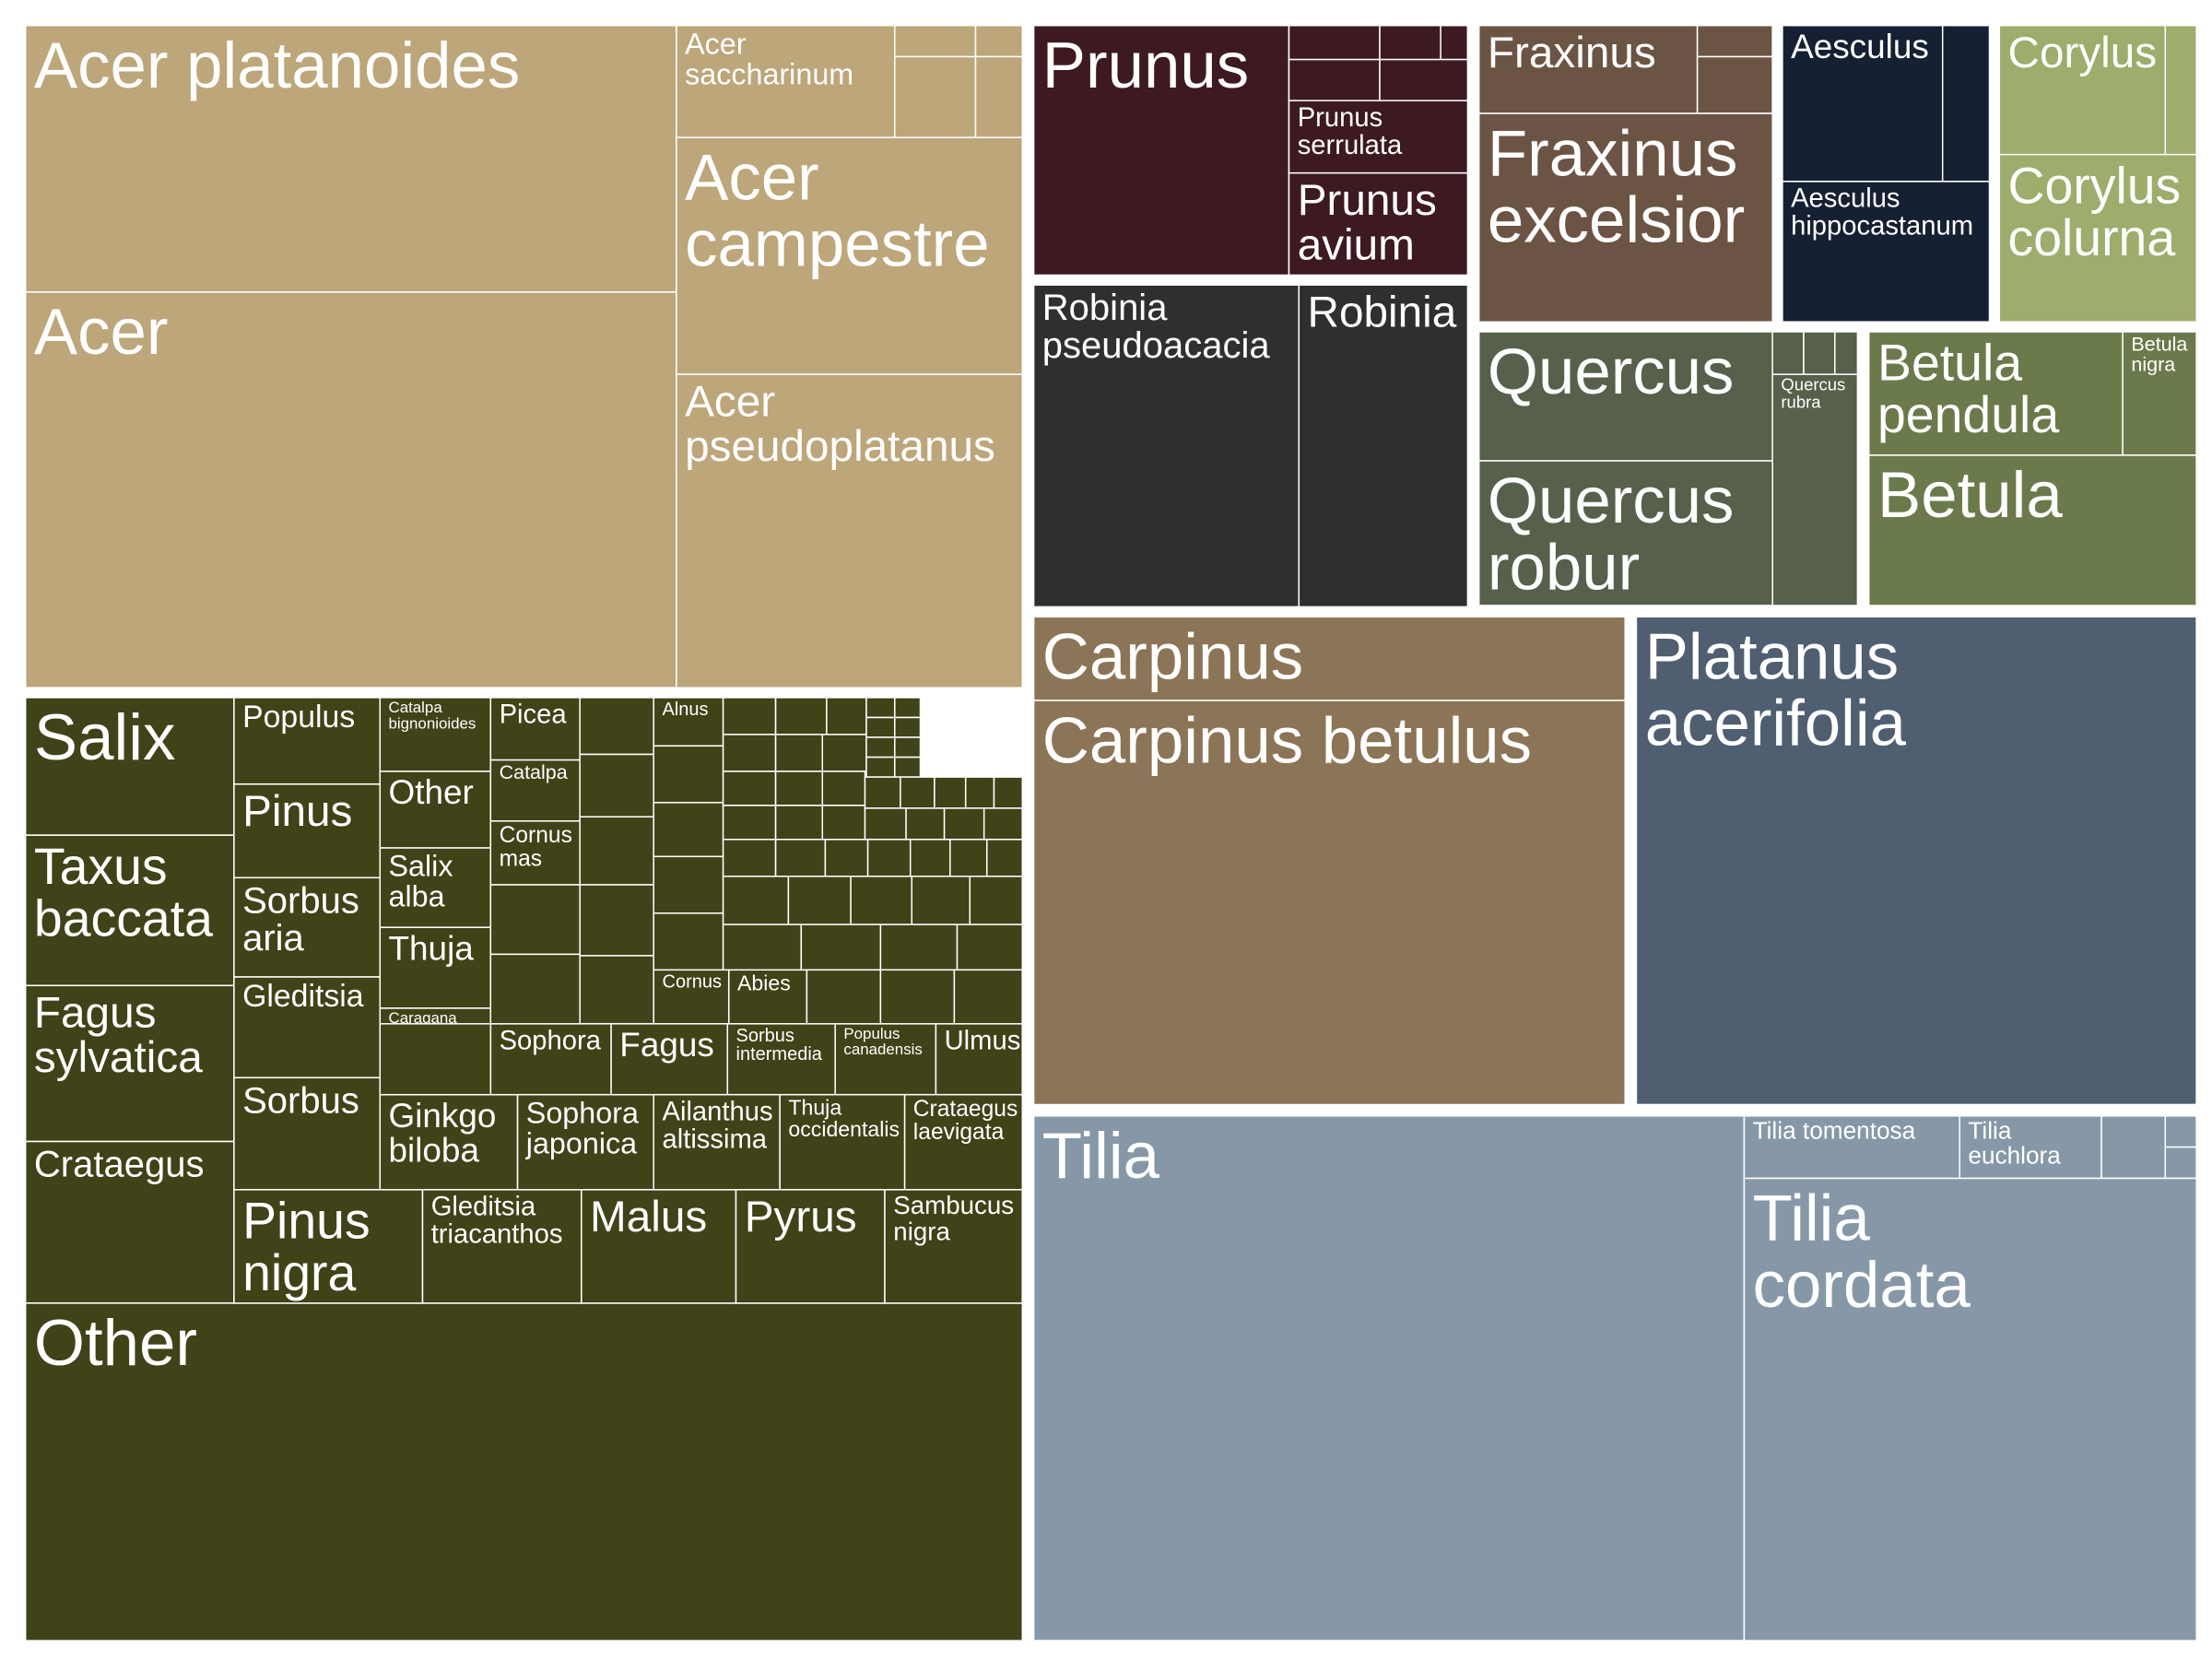  I want to click on label-pyrus: Pyrus, so click(801, 1217).